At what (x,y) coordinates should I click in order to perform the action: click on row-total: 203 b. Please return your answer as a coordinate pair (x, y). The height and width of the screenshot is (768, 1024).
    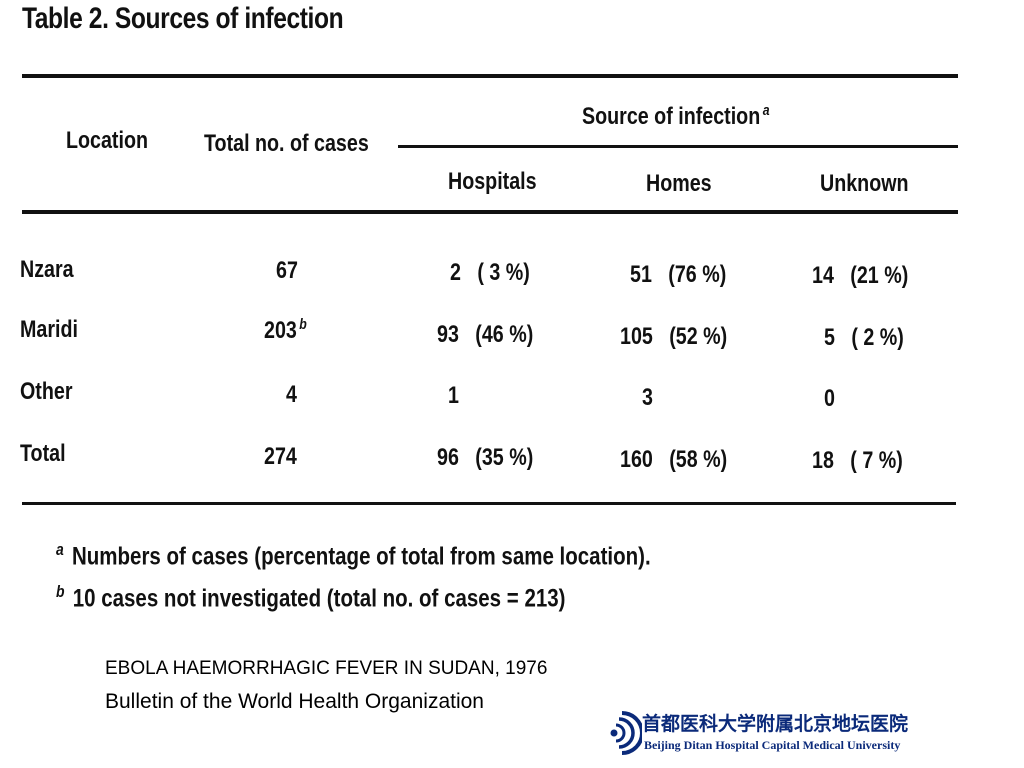
    Looking at the image, I should click on (285, 330).